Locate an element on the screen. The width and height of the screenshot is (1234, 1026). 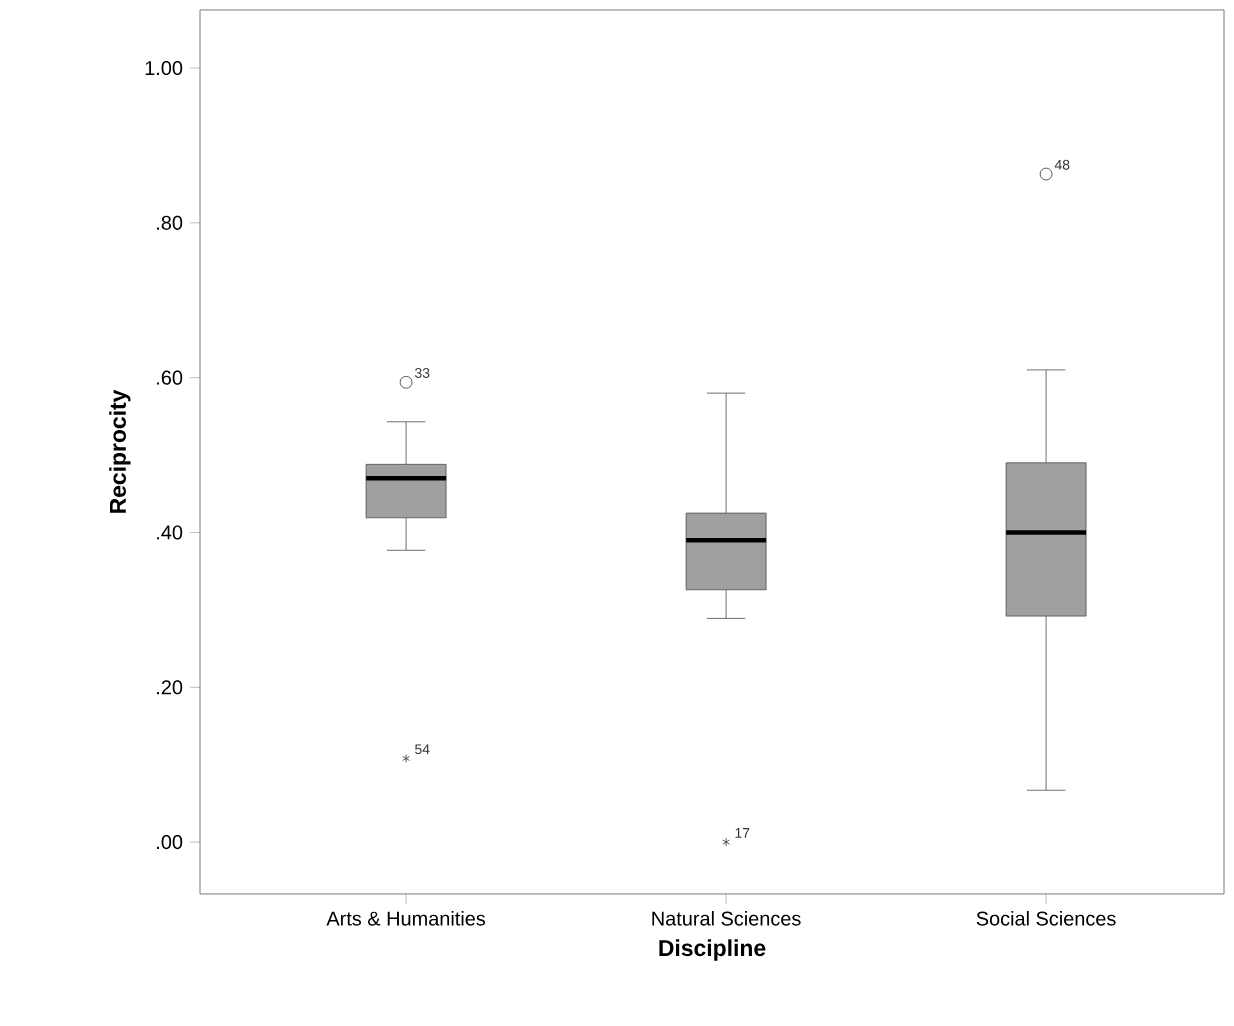
x-axis-title: Discipline is located at coordinates (712, 950).